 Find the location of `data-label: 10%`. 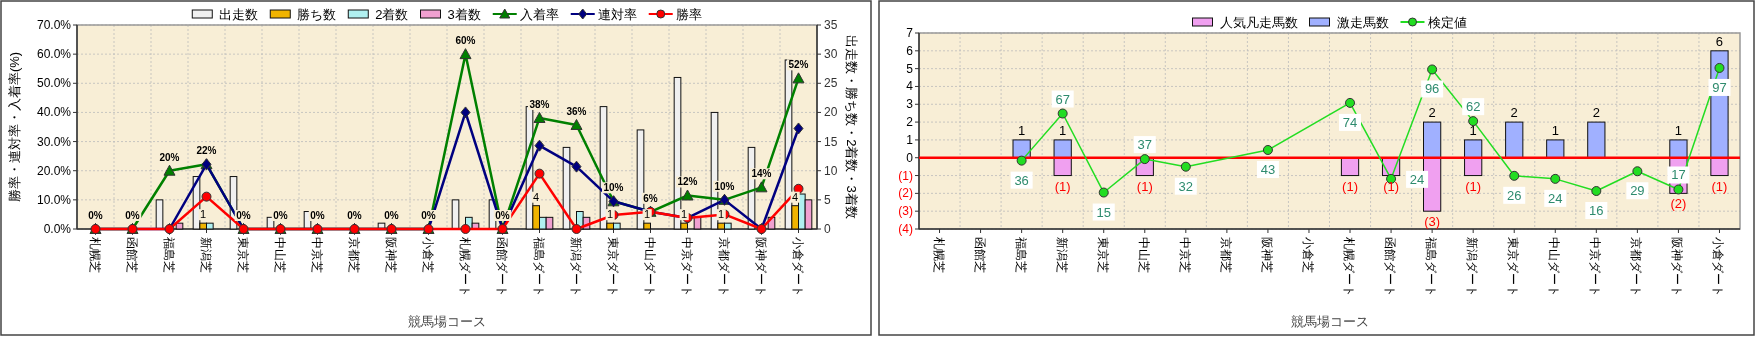

data-label: 10% is located at coordinates (724, 186).